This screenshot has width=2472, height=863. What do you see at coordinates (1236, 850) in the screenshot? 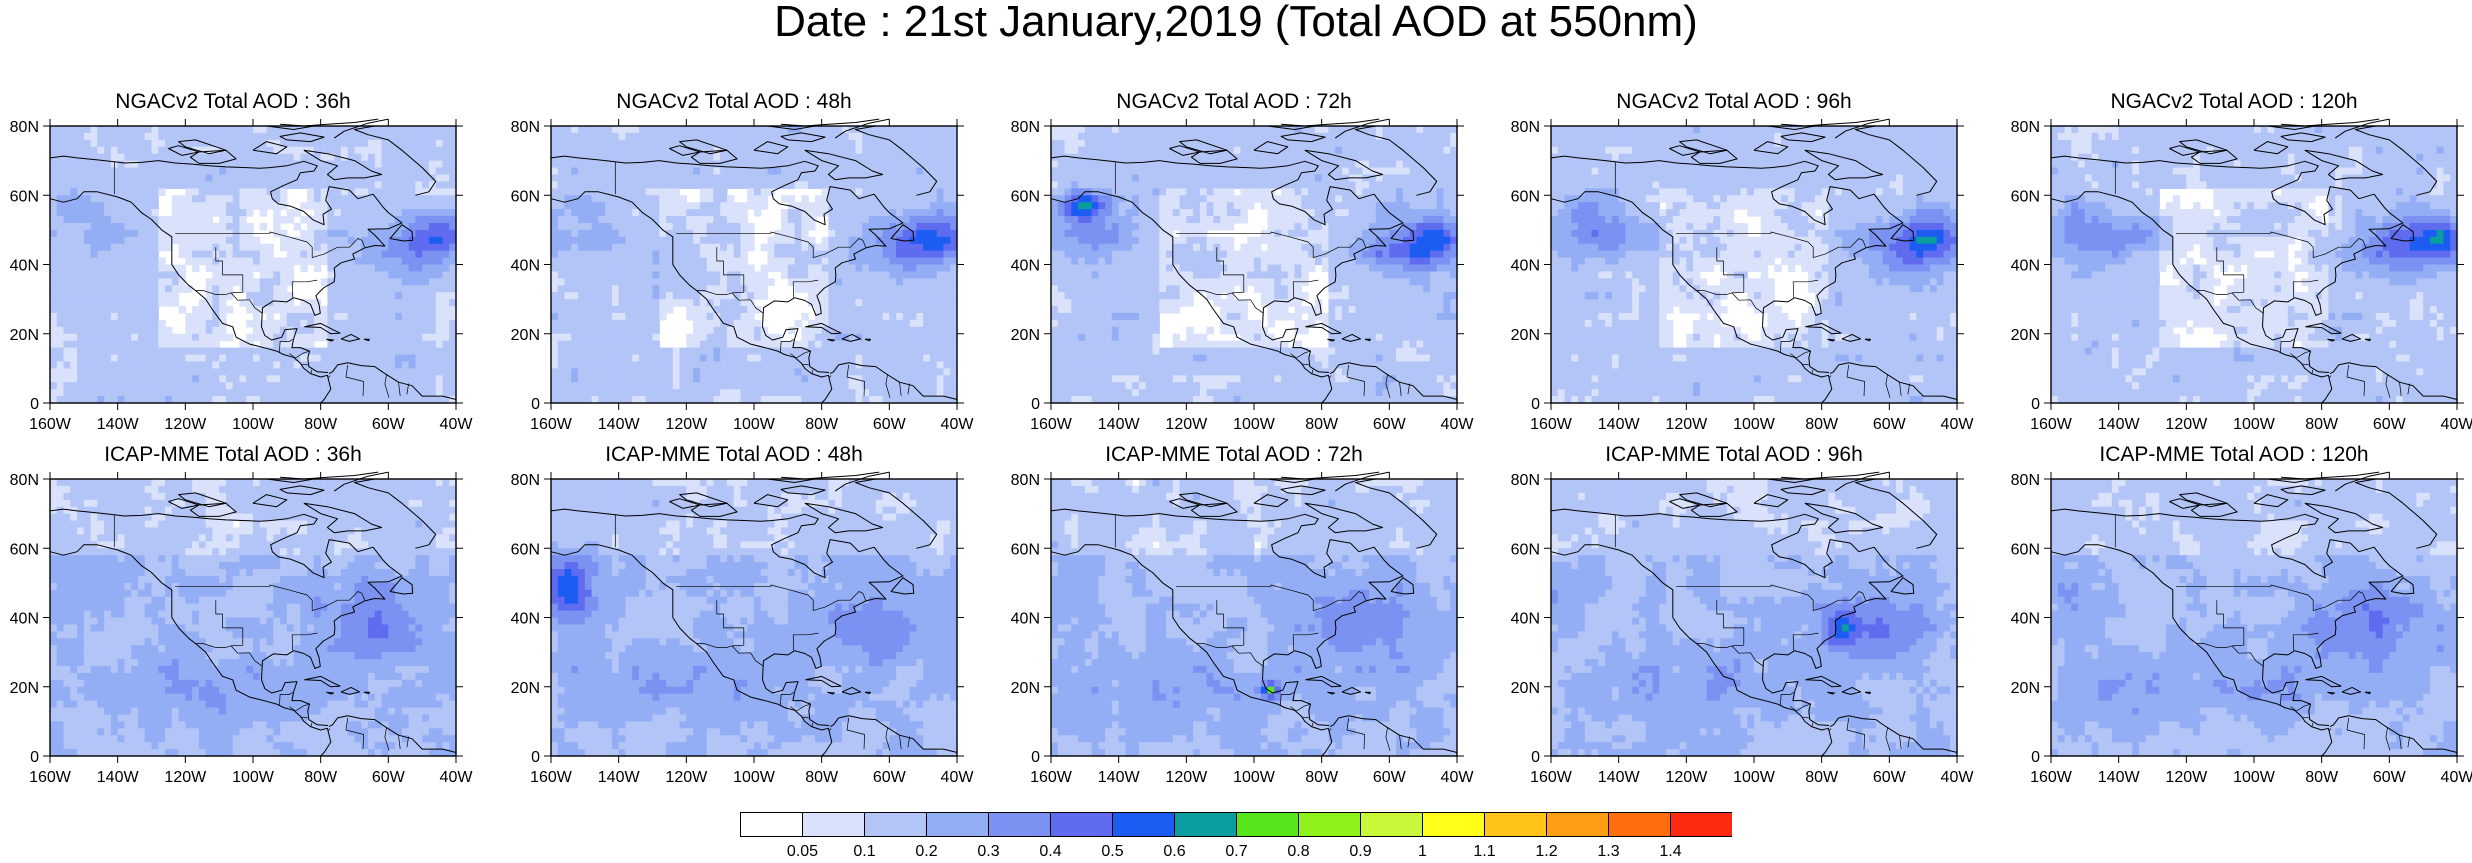
I see `colorbar-label: 0.7` at bounding box center [1236, 850].